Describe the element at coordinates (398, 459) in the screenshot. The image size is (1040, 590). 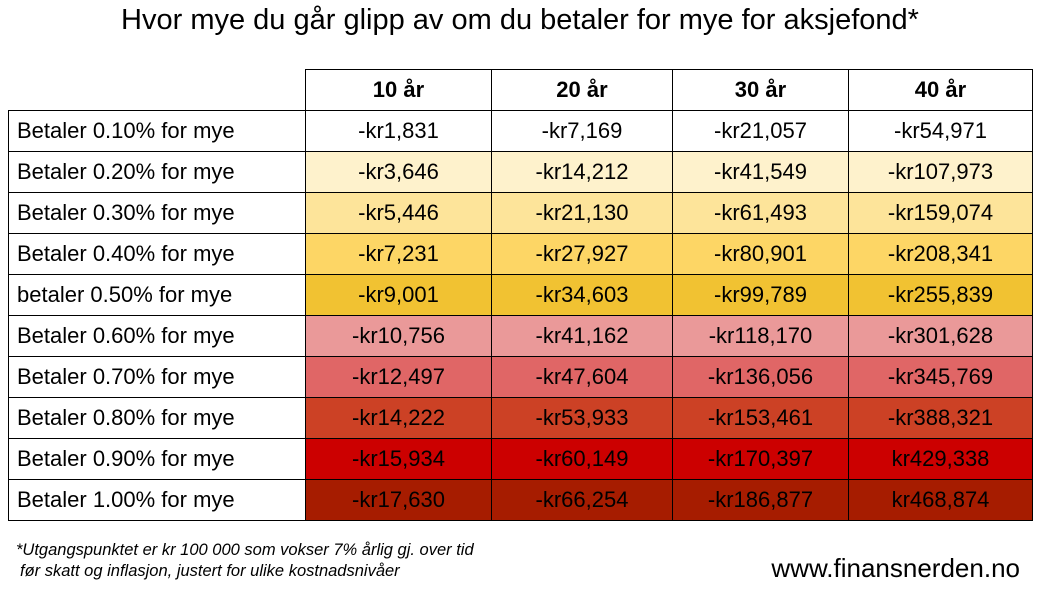
I see `cell: -kr15,934` at that location.